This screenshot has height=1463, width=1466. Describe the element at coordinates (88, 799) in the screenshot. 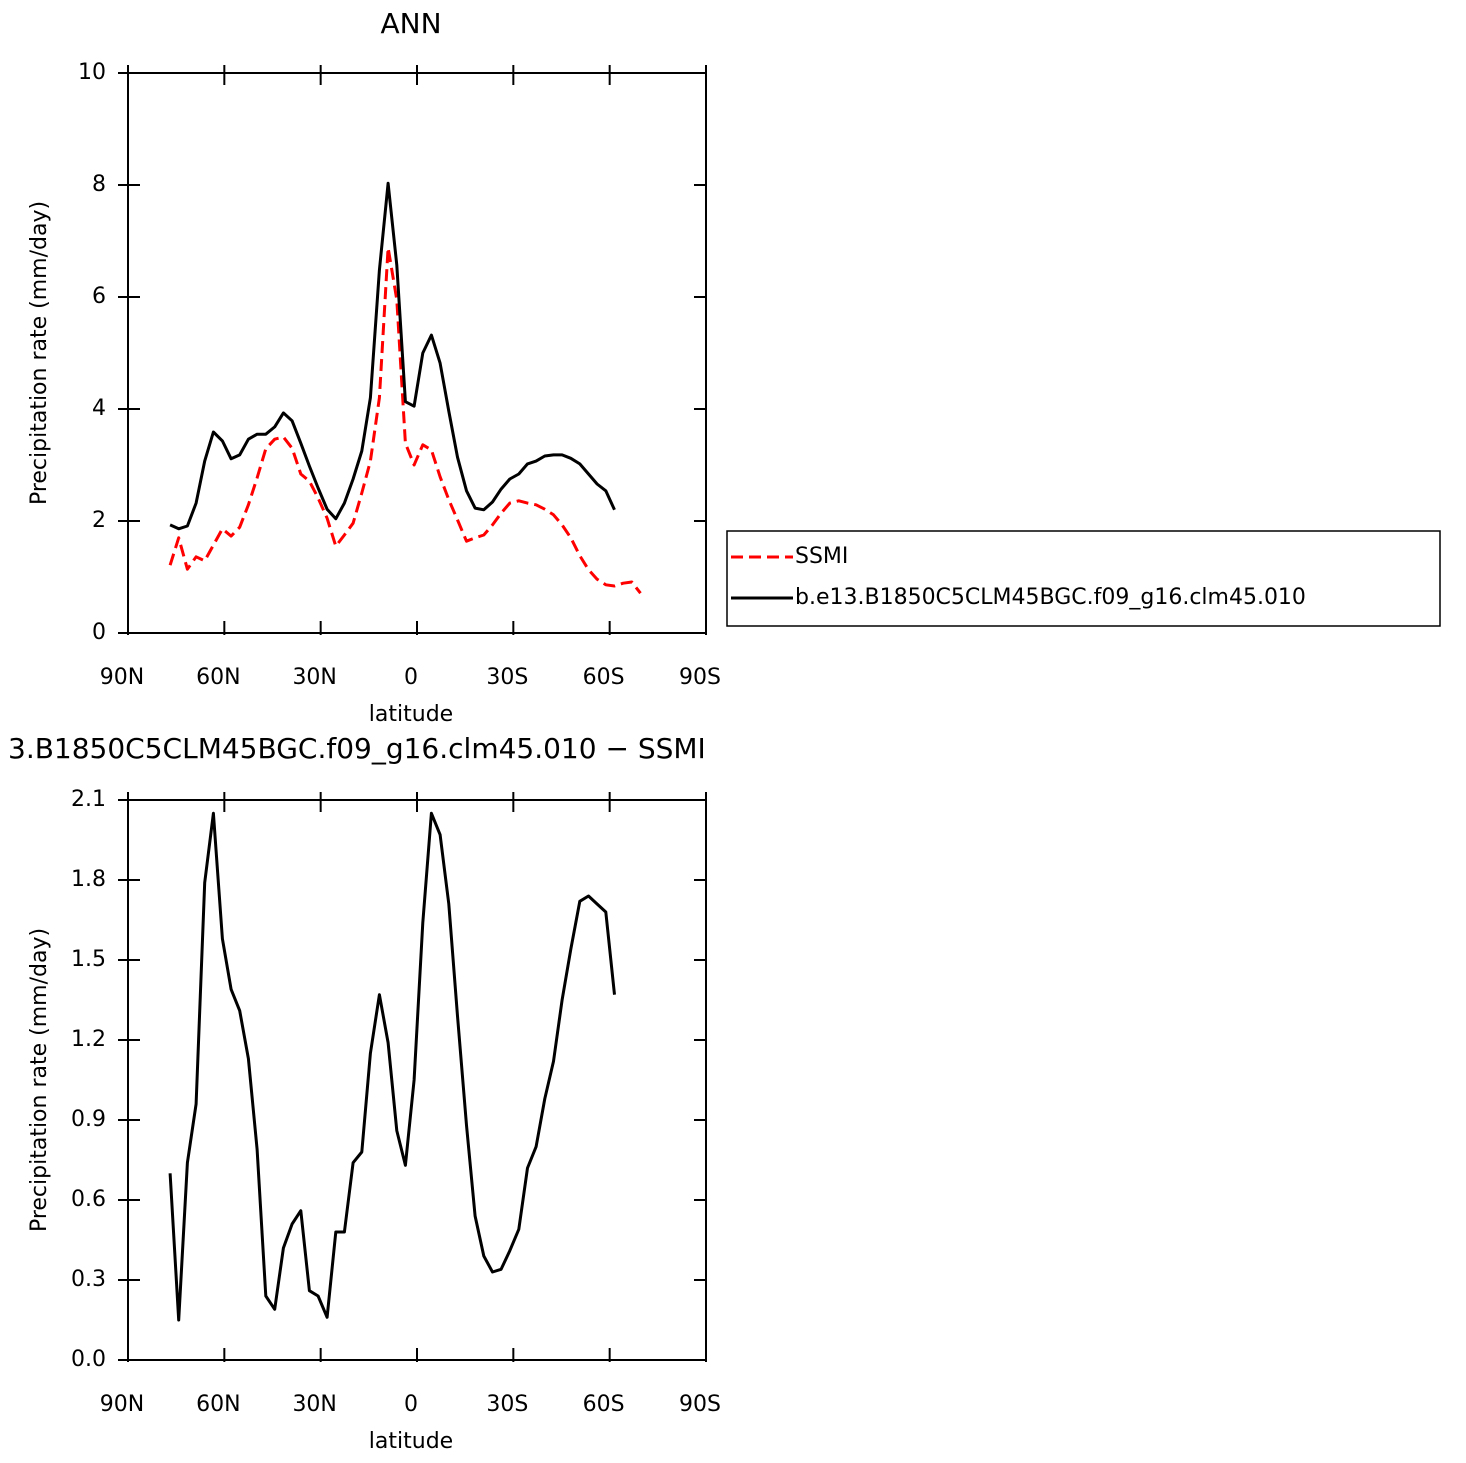

I see `y-tick-label: 2.1` at that location.